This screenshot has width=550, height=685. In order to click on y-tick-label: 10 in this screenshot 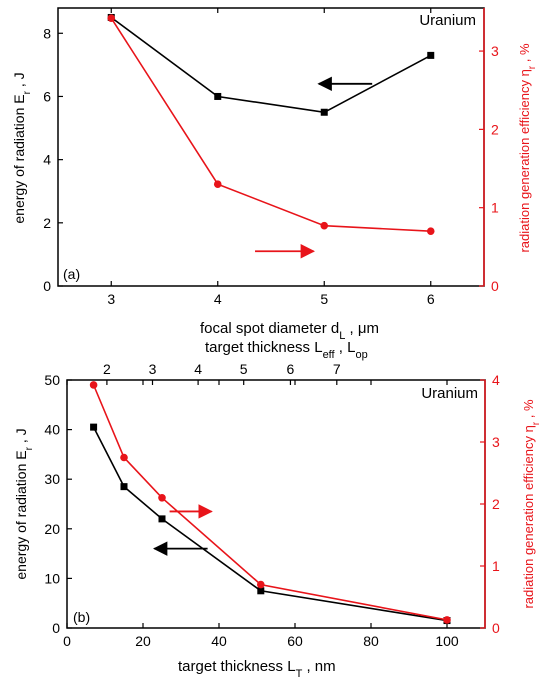, I will do `click(52, 578)`.